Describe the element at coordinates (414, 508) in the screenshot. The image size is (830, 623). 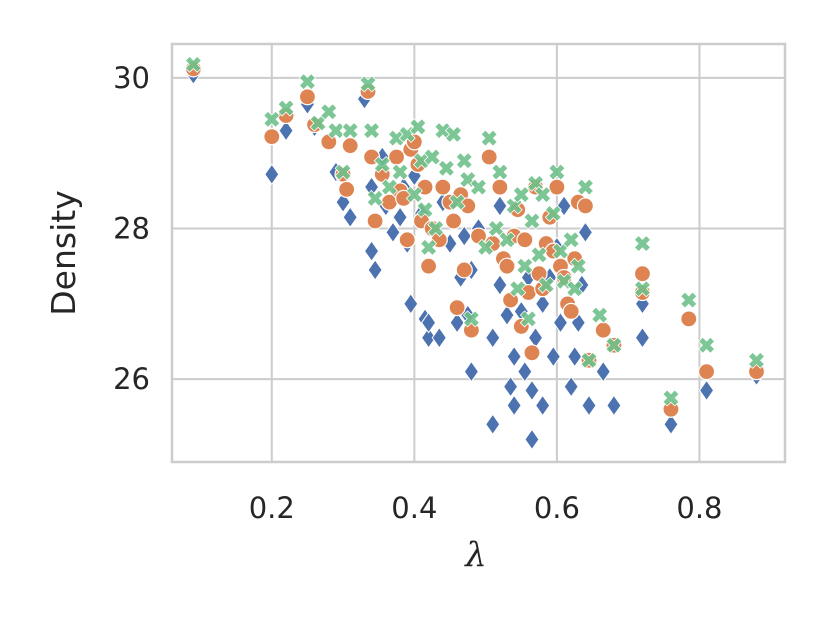
I see `x-tick-label: 0.4` at that location.